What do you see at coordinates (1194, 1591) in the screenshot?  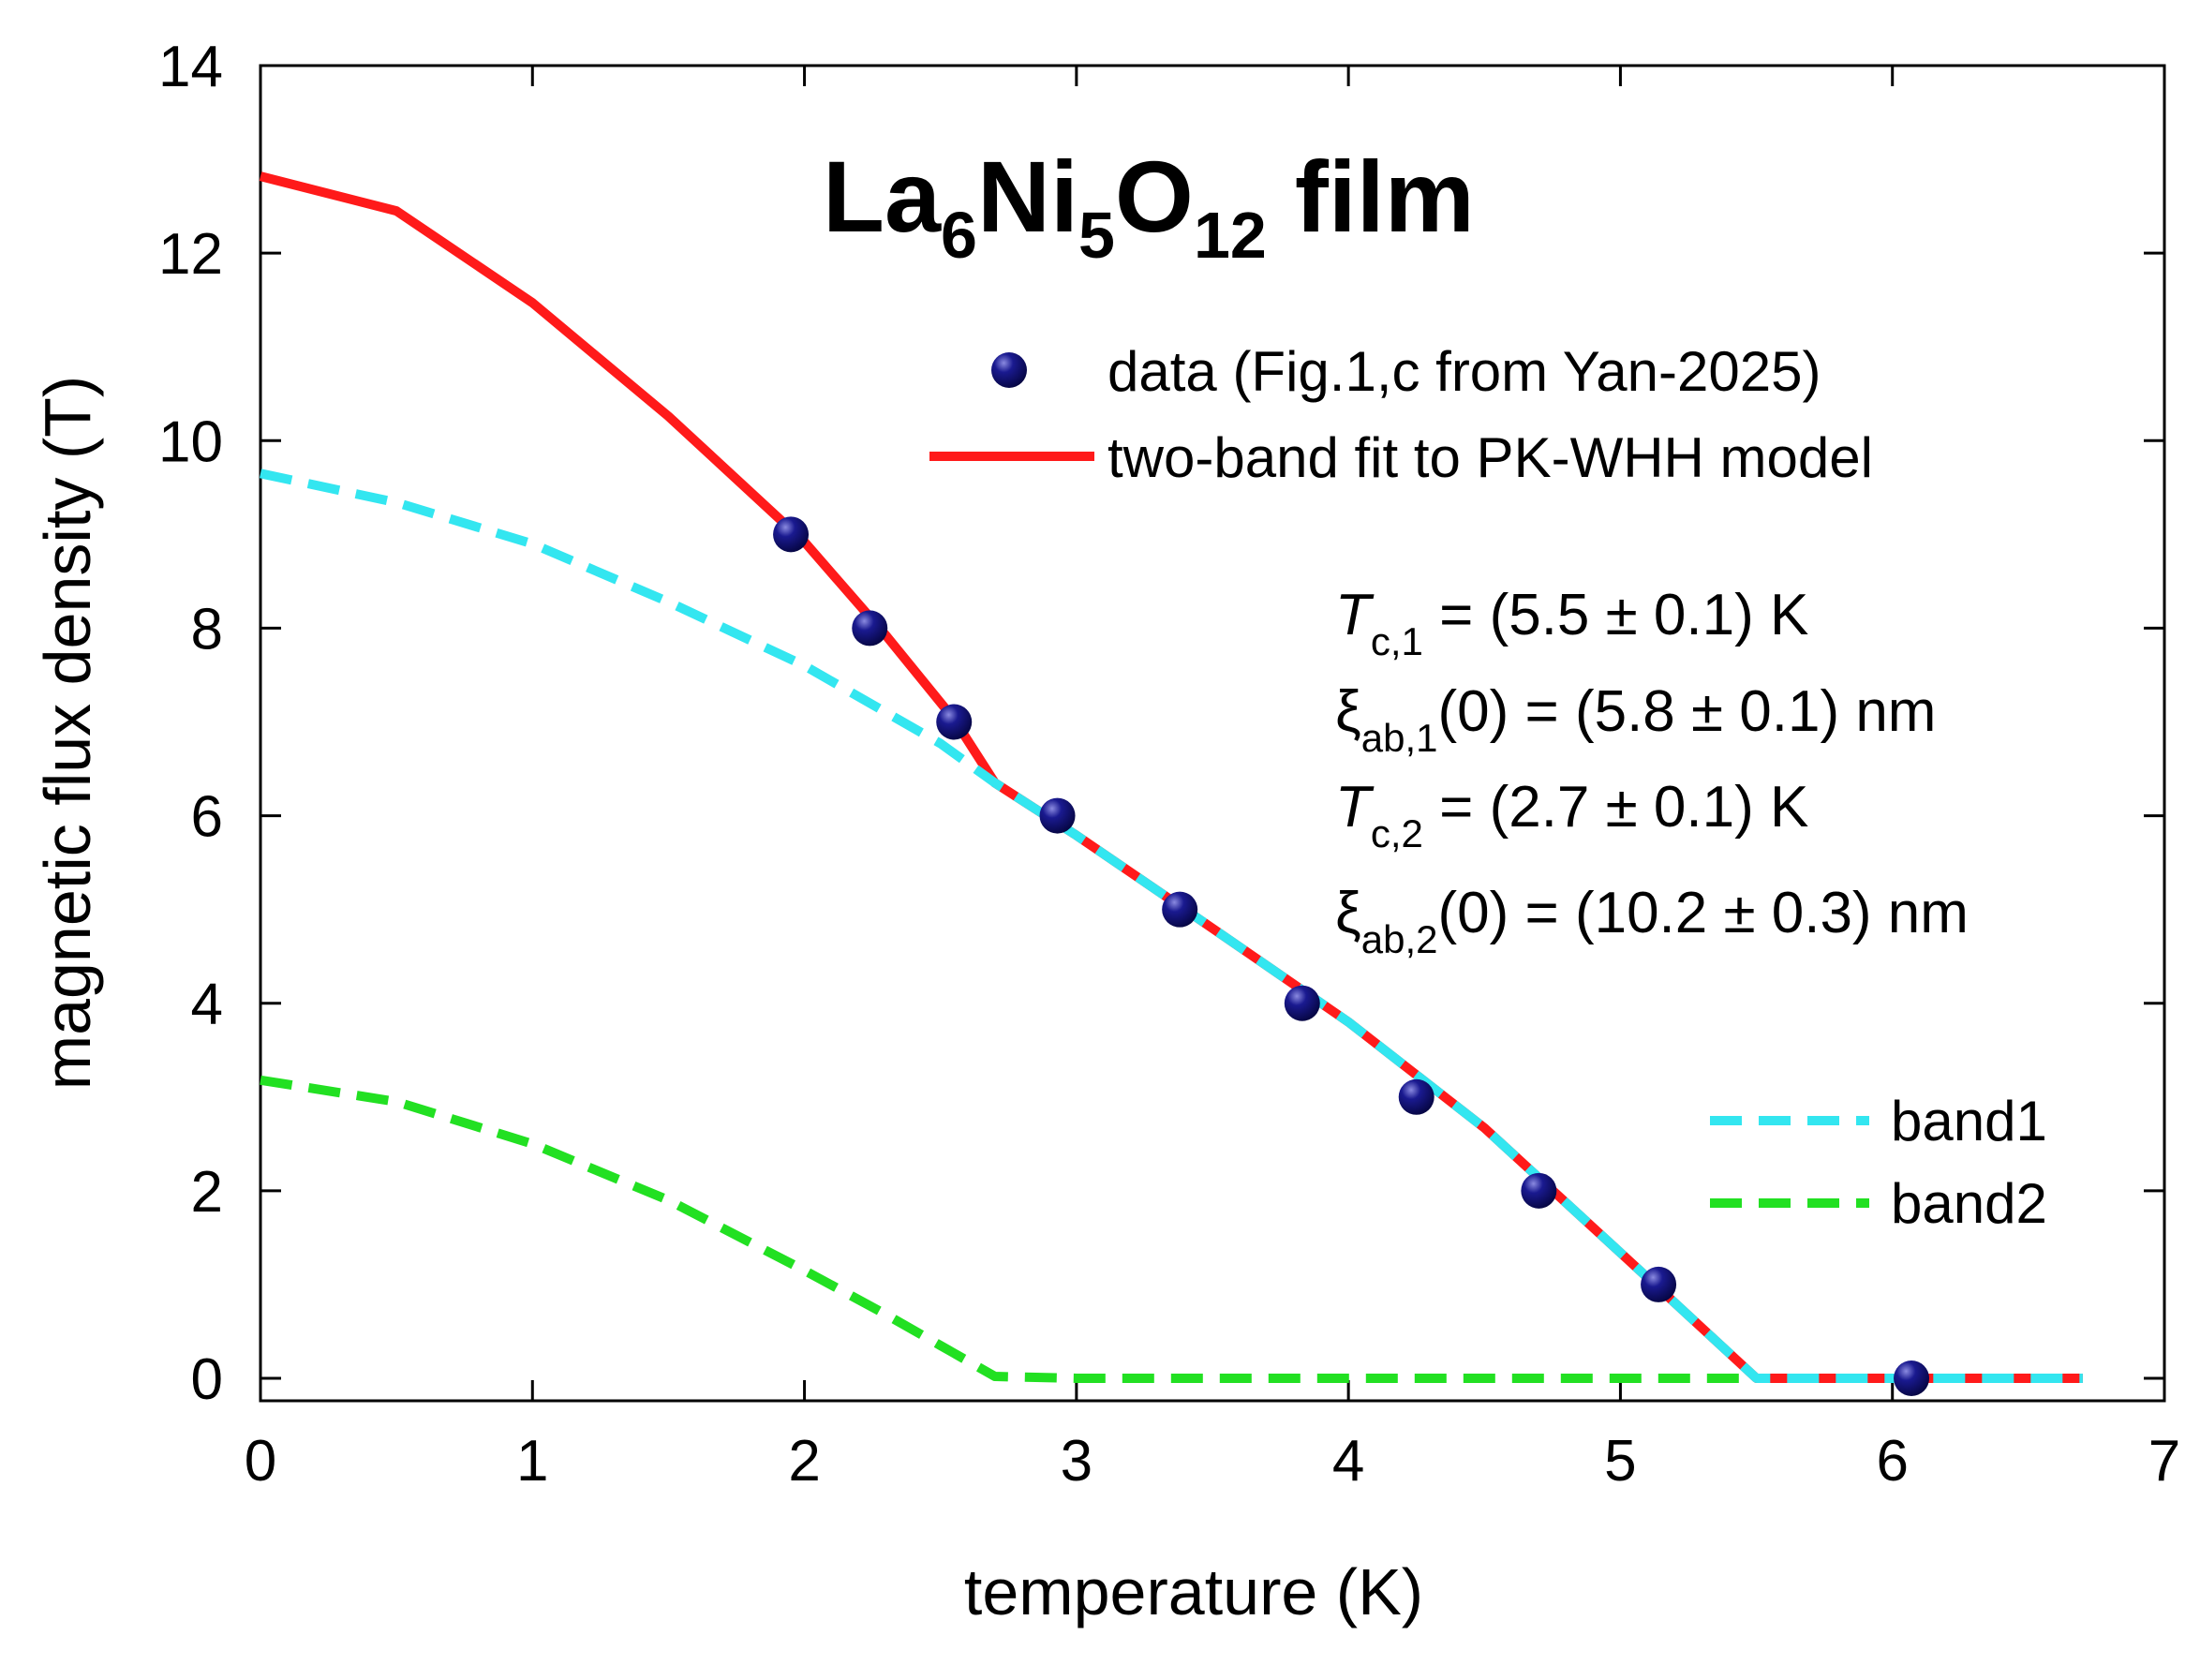 I see `x-axis-title: temperature (K)` at bounding box center [1194, 1591].